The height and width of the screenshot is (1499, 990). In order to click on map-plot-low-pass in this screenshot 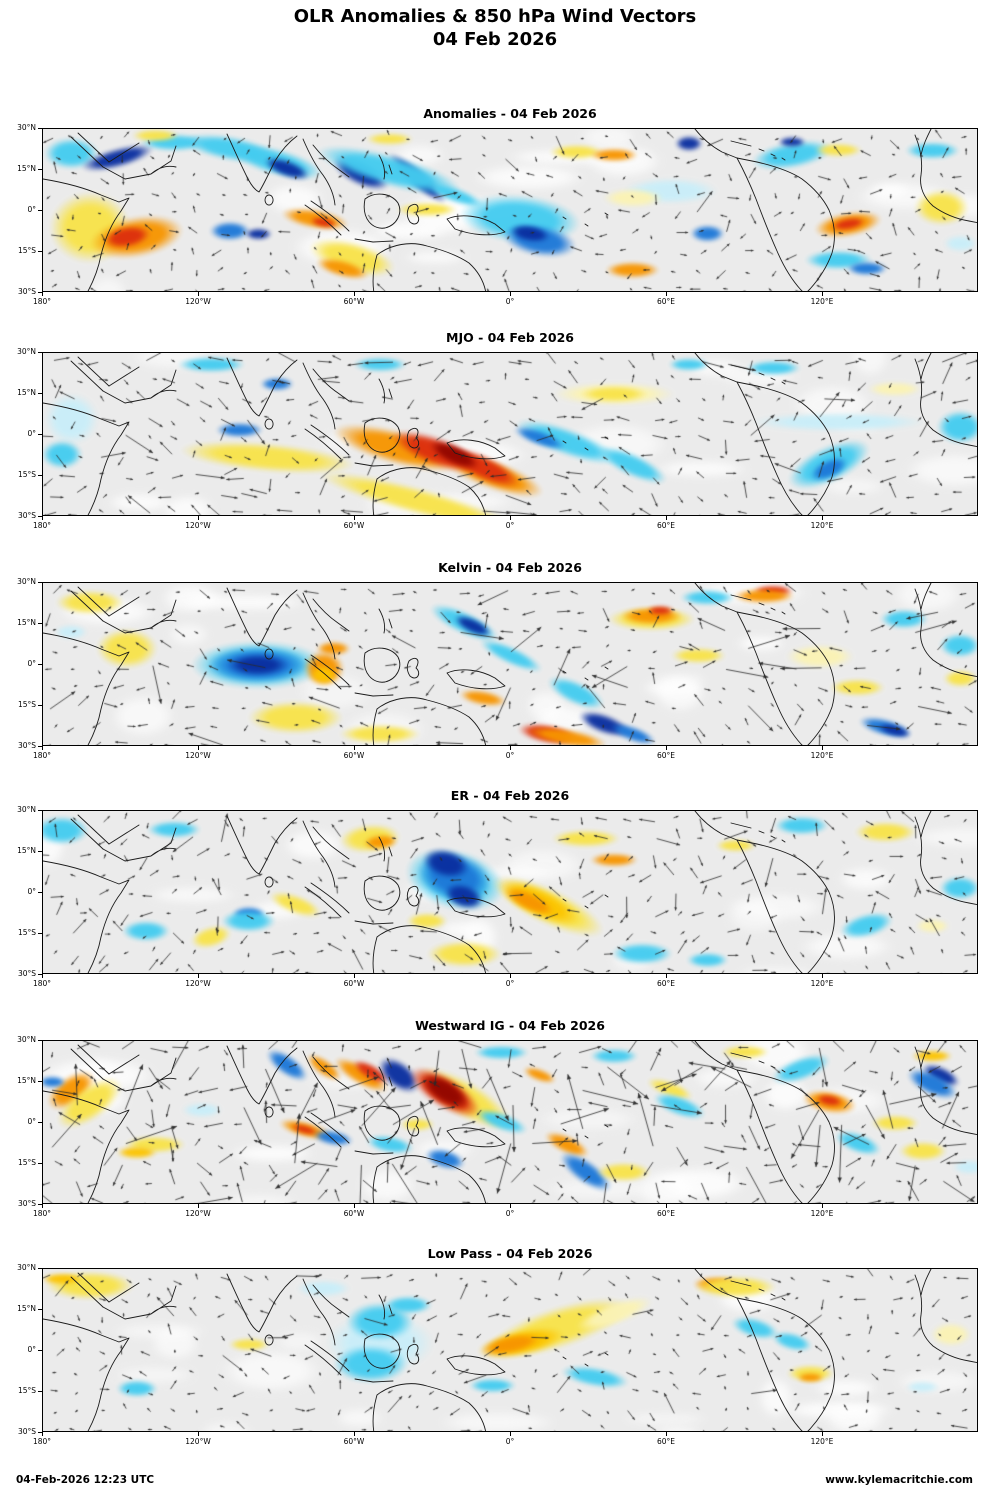, I will do `click(510, 1350)`.